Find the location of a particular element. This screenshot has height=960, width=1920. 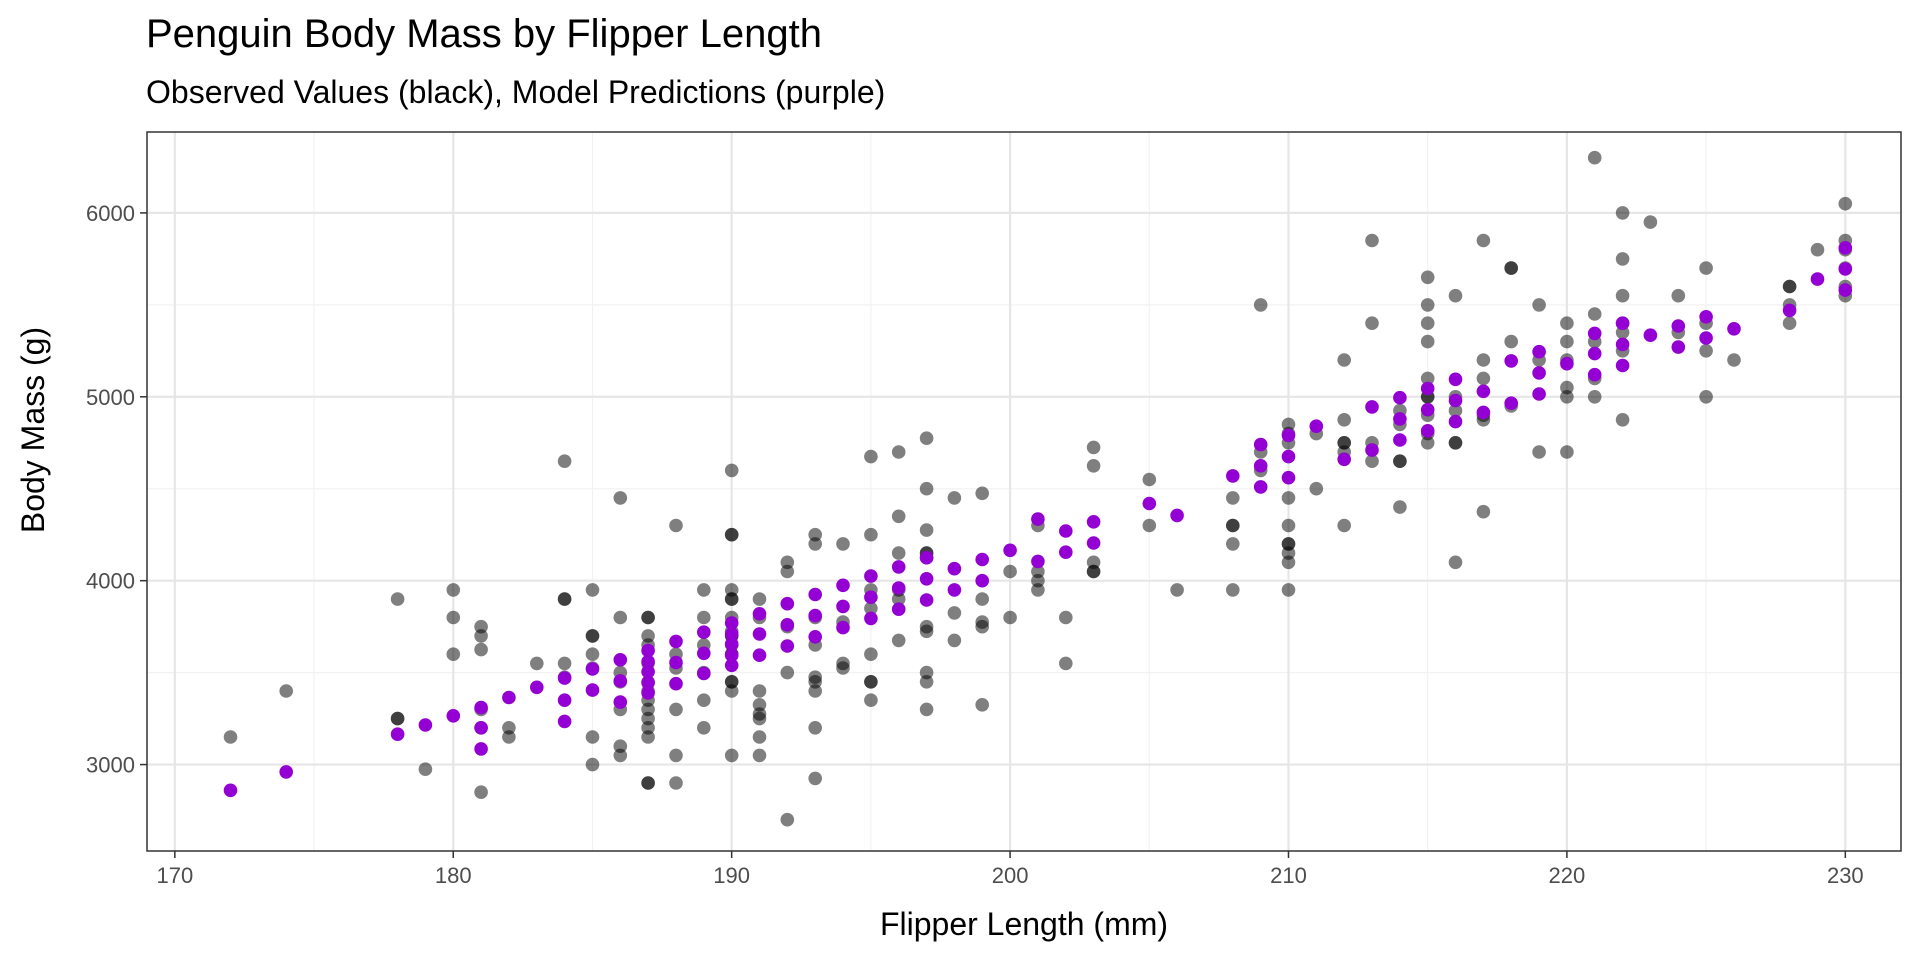

x-tick-label: 170 is located at coordinates (174, 875).